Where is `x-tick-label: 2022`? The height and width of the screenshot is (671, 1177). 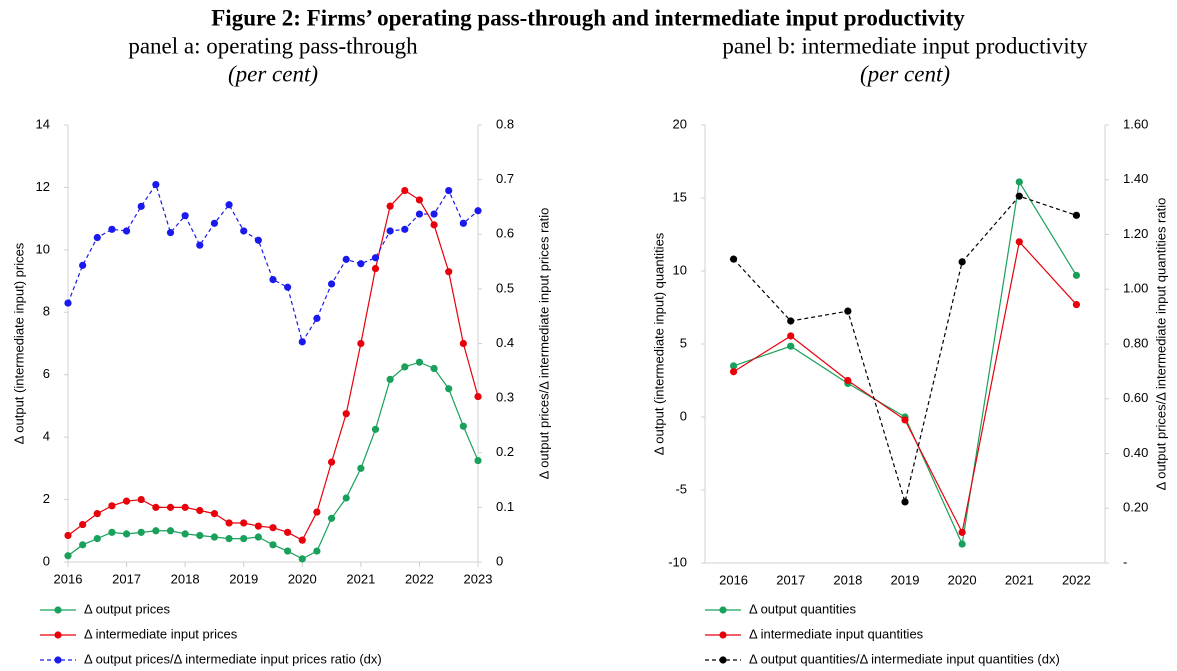 x-tick-label: 2022 is located at coordinates (419, 578).